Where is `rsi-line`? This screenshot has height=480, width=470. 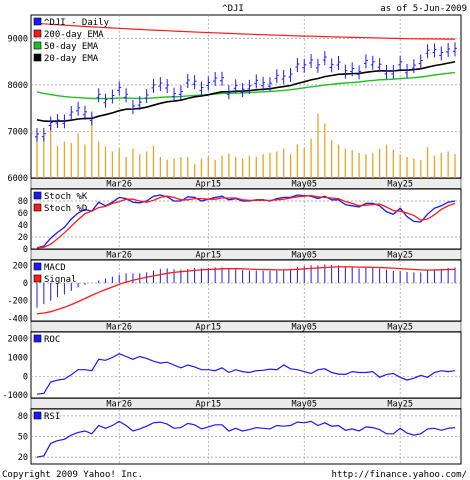
rsi-line is located at coordinates (246, 439).